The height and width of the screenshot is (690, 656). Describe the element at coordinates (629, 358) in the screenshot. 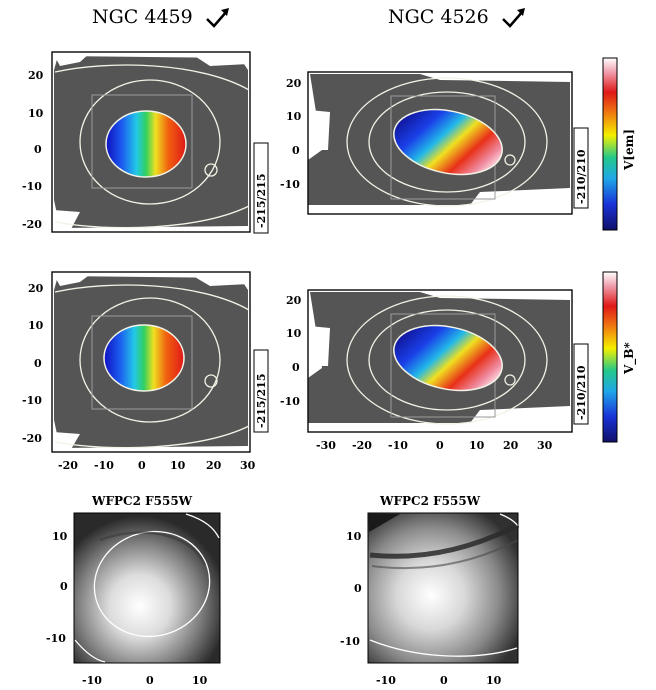

I see `colorbar-bottom-label: V_B*` at that location.